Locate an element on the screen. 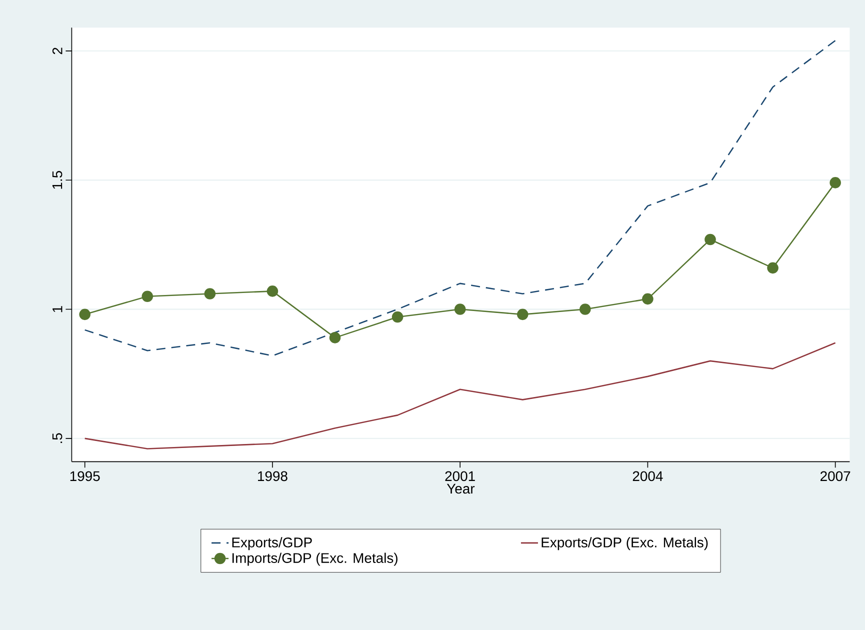 The width and height of the screenshot is (865, 630). y-tick-label: 1 is located at coordinates (57, 309).